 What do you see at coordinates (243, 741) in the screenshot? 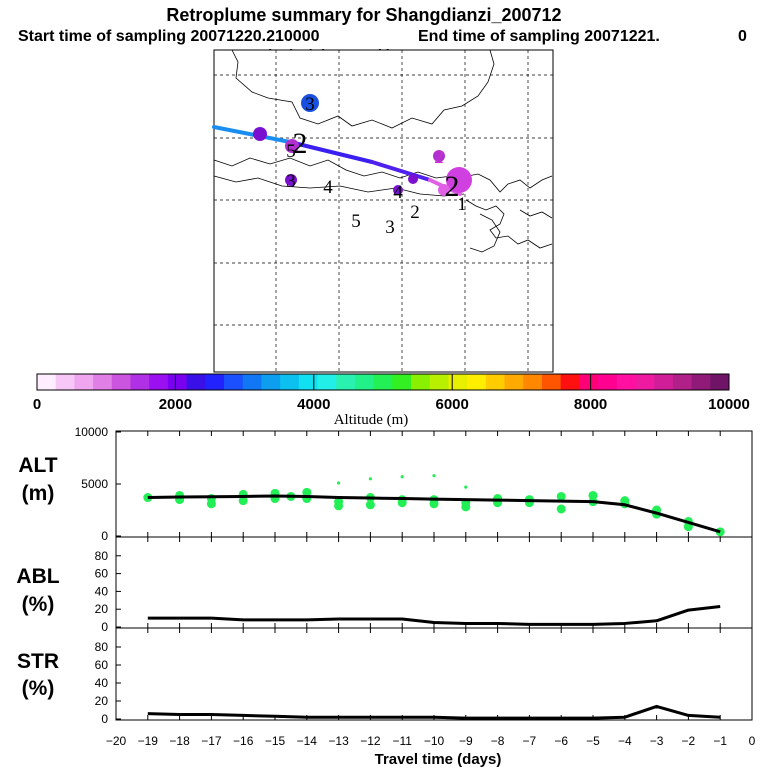
I see `x-tick-label: −16` at bounding box center [243, 741].